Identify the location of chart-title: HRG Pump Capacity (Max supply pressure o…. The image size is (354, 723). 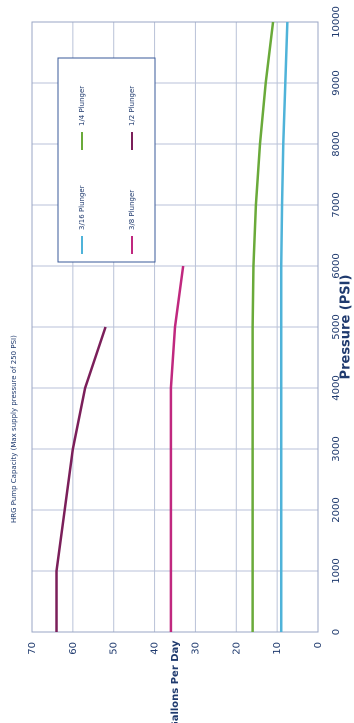
(14, 429).